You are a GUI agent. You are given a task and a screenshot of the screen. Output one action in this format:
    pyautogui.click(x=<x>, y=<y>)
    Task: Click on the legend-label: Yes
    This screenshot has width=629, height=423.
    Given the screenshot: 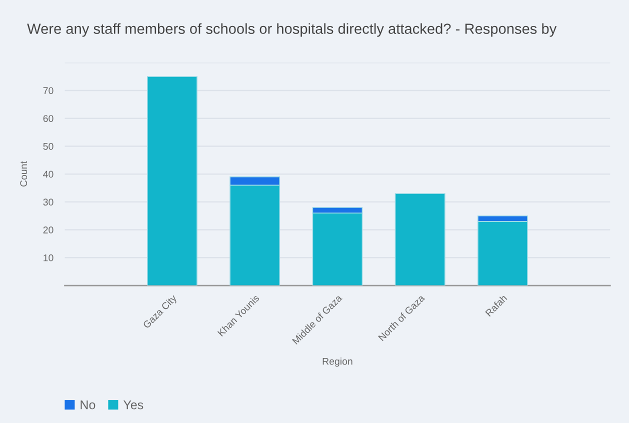 What is the action you would take?
    pyautogui.click(x=133, y=405)
    